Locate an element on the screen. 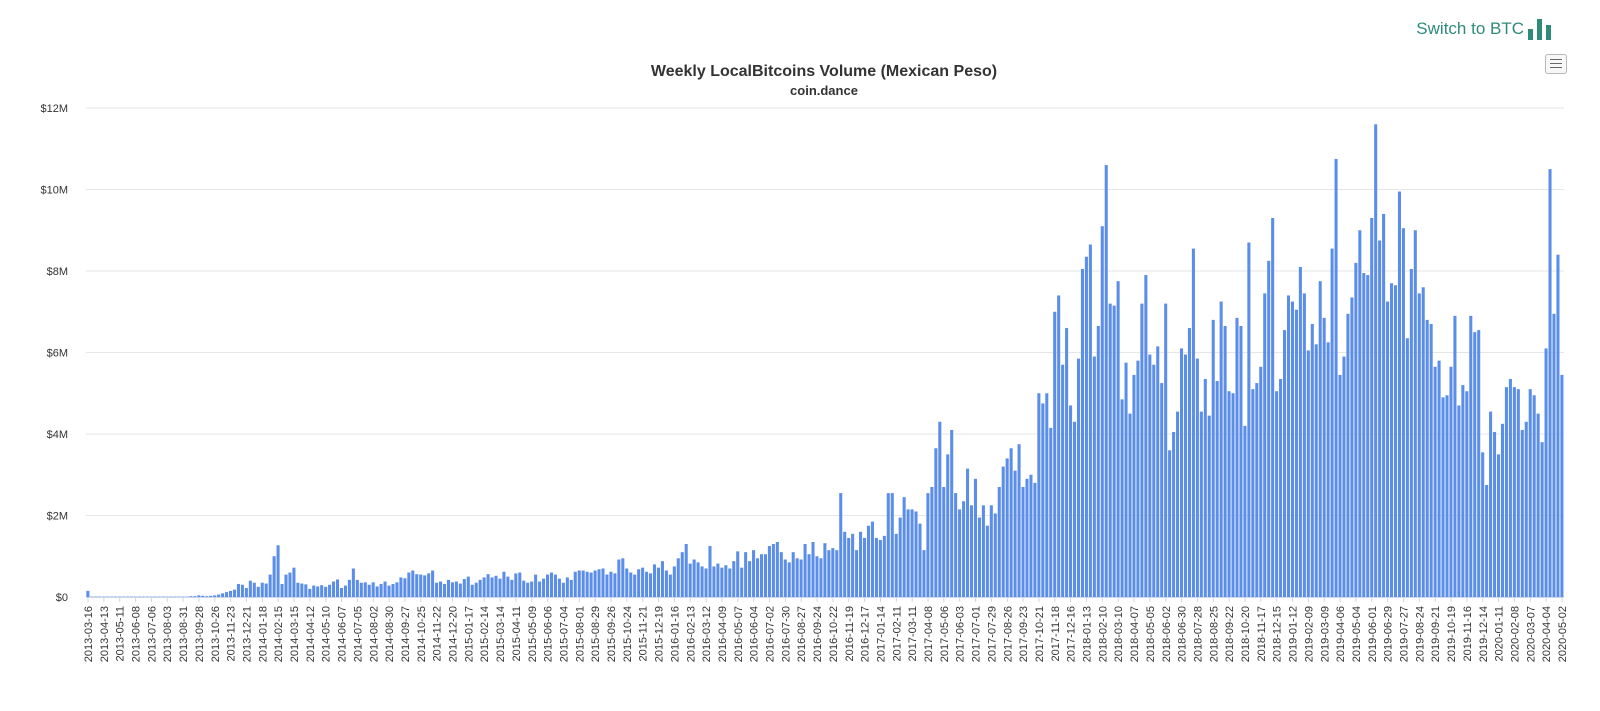 This screenshot has width=1600, height=711. x-tick-label: 2015-08-29 is located at coordinates (596, 634).